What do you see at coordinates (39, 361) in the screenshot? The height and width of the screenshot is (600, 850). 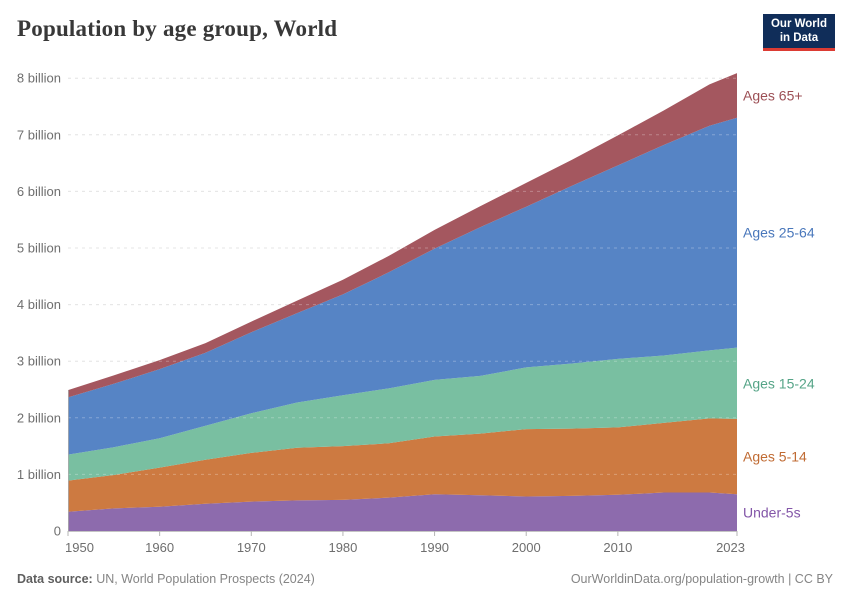 I see `y-tick-label: 3 billion` at bounding box center [39, 361].